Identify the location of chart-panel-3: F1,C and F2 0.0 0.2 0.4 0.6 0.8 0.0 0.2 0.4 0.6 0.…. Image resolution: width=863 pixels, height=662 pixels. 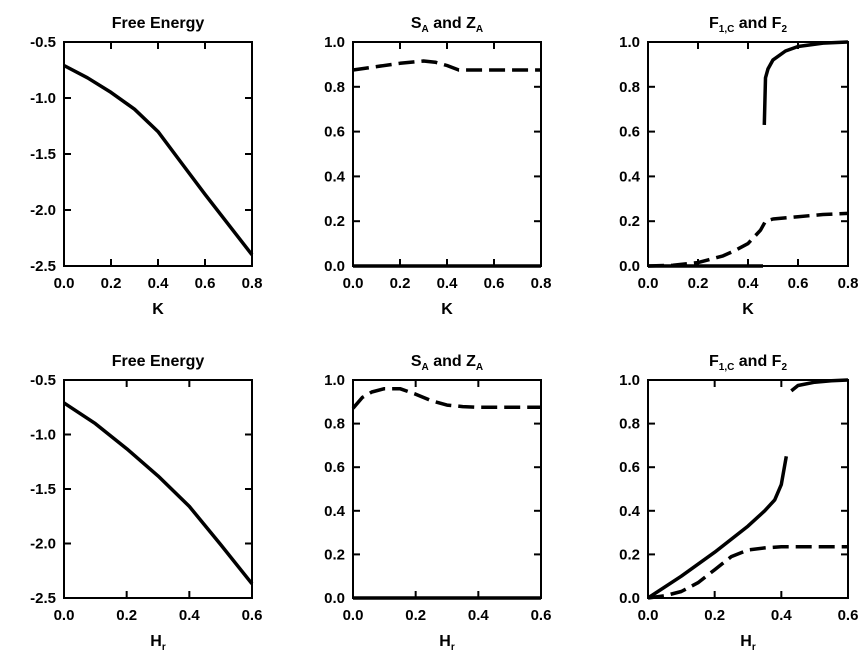
(738, 166).